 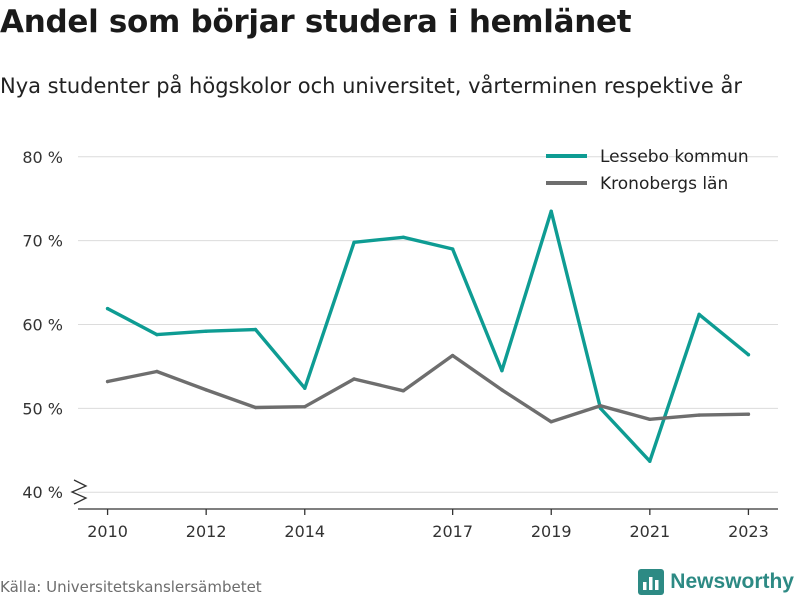 I want to click on legend: Lessebo kommun Kronobergs län, so click(x=647, y=170).